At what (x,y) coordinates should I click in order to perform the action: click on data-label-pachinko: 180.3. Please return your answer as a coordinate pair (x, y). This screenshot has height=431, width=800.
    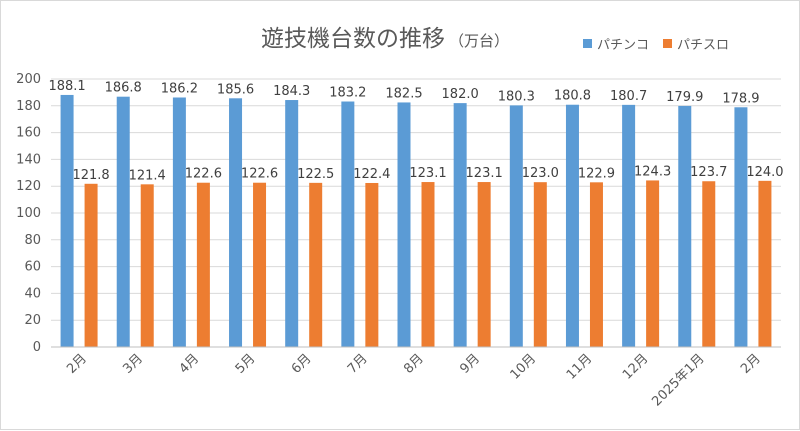
    Looking at the image, I should click on (516, 96).